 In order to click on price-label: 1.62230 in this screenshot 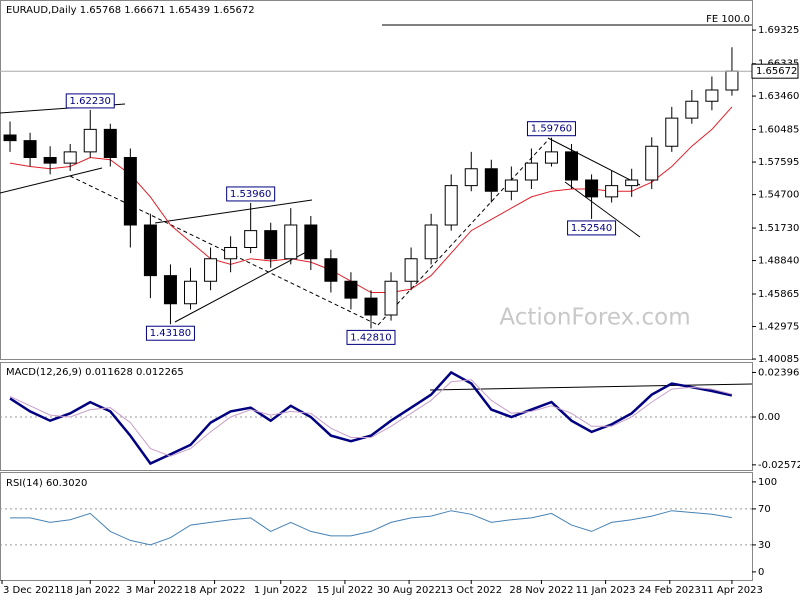, I will do `click(90, 101)`.